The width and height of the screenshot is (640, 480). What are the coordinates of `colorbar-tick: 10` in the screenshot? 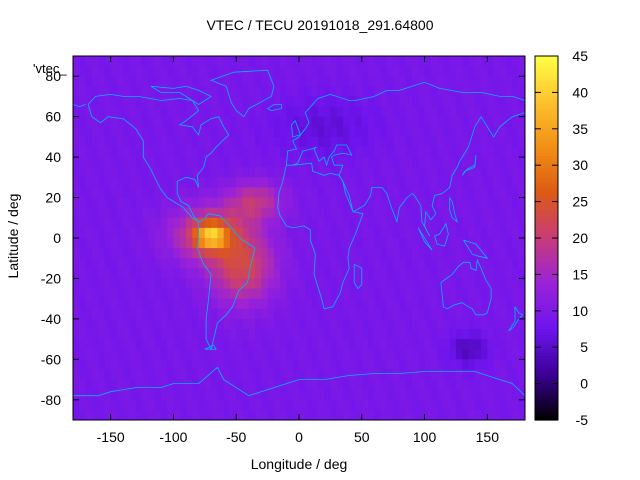 It's located at (561, 311).